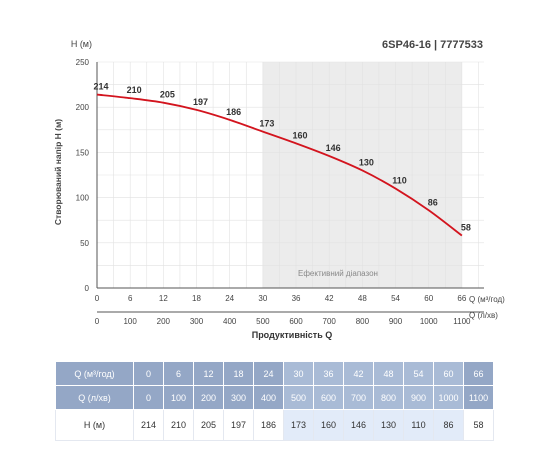  I want to click on table-cell: 12, so click(208, 373).